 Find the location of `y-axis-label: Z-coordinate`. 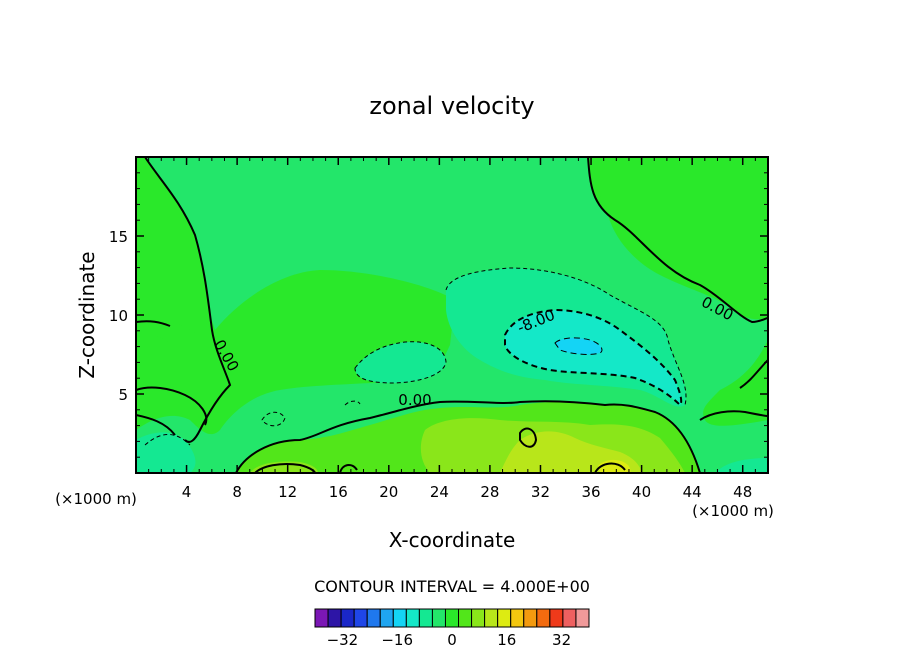

y-axis-label: Z-coordinate is located at coordinates (87, 314).